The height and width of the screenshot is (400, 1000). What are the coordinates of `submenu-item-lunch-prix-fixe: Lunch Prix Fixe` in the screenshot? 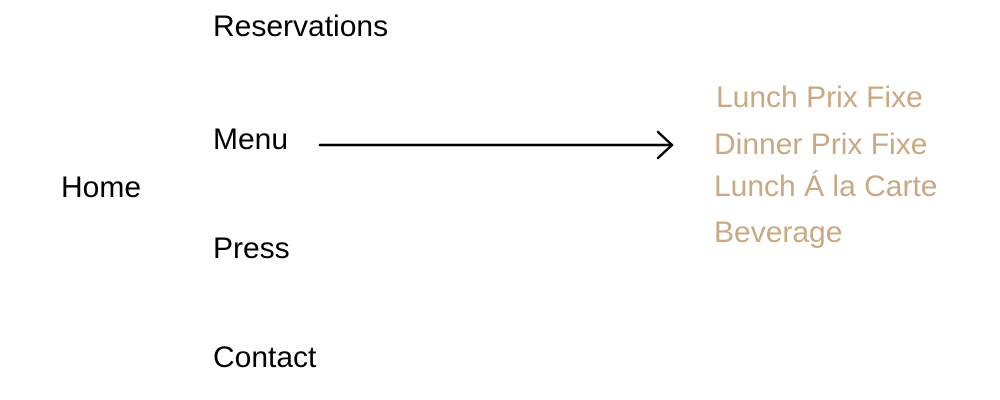 It's located at (819, 97).